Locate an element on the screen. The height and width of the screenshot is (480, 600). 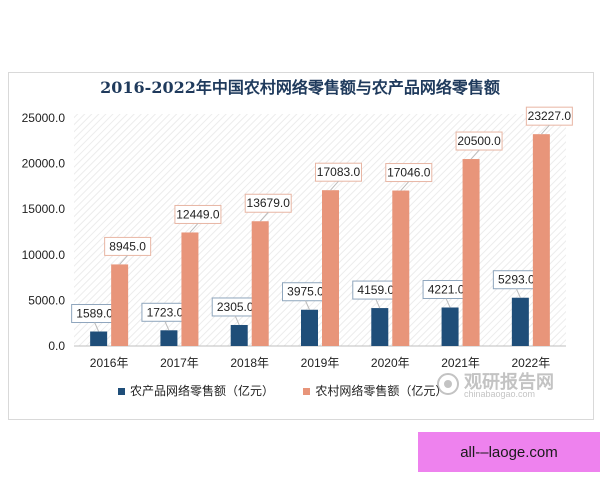
watermark-text: 观研报告网 is located at coordinates (509, 382).